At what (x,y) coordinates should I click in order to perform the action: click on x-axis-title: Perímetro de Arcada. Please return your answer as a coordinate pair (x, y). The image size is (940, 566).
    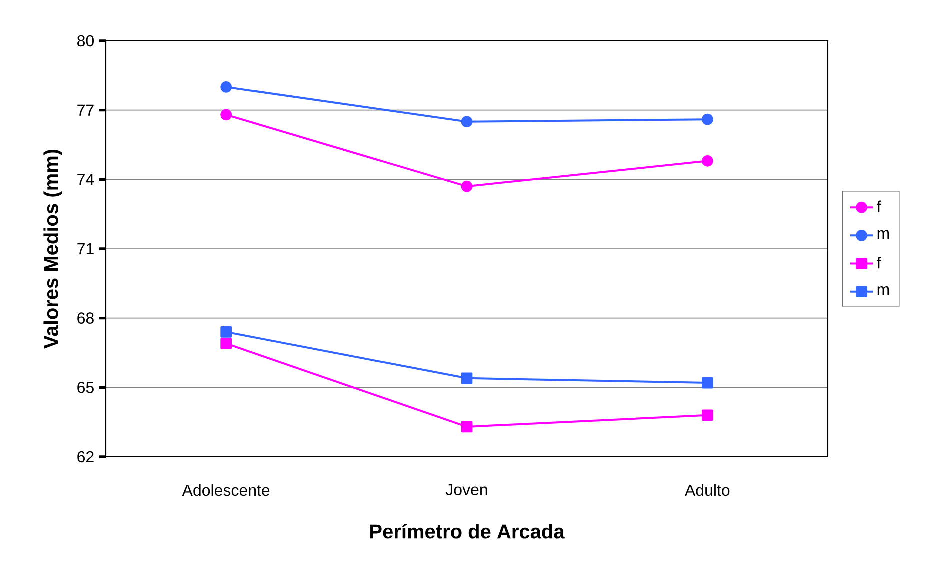
    Looking at the image, I should click on (467, 531).